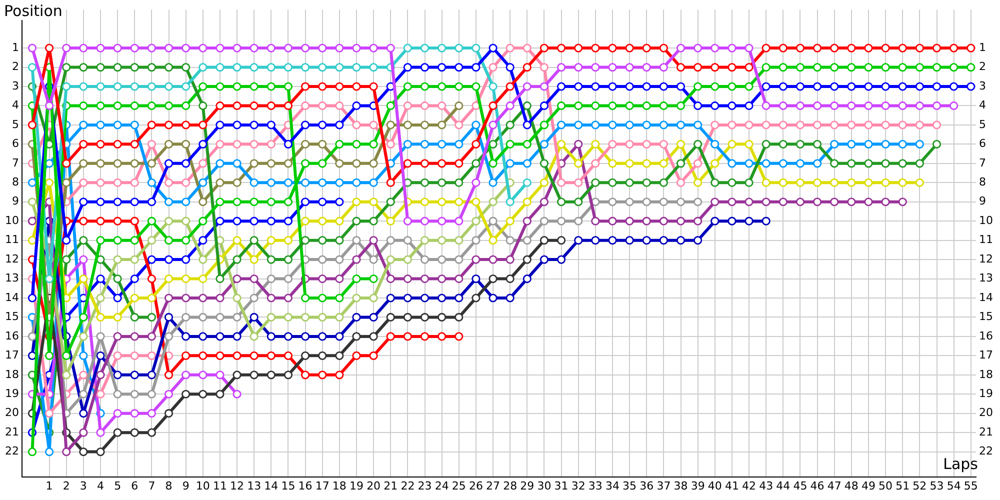  I want to click on y-tick-label: 8, so click(15, 181).